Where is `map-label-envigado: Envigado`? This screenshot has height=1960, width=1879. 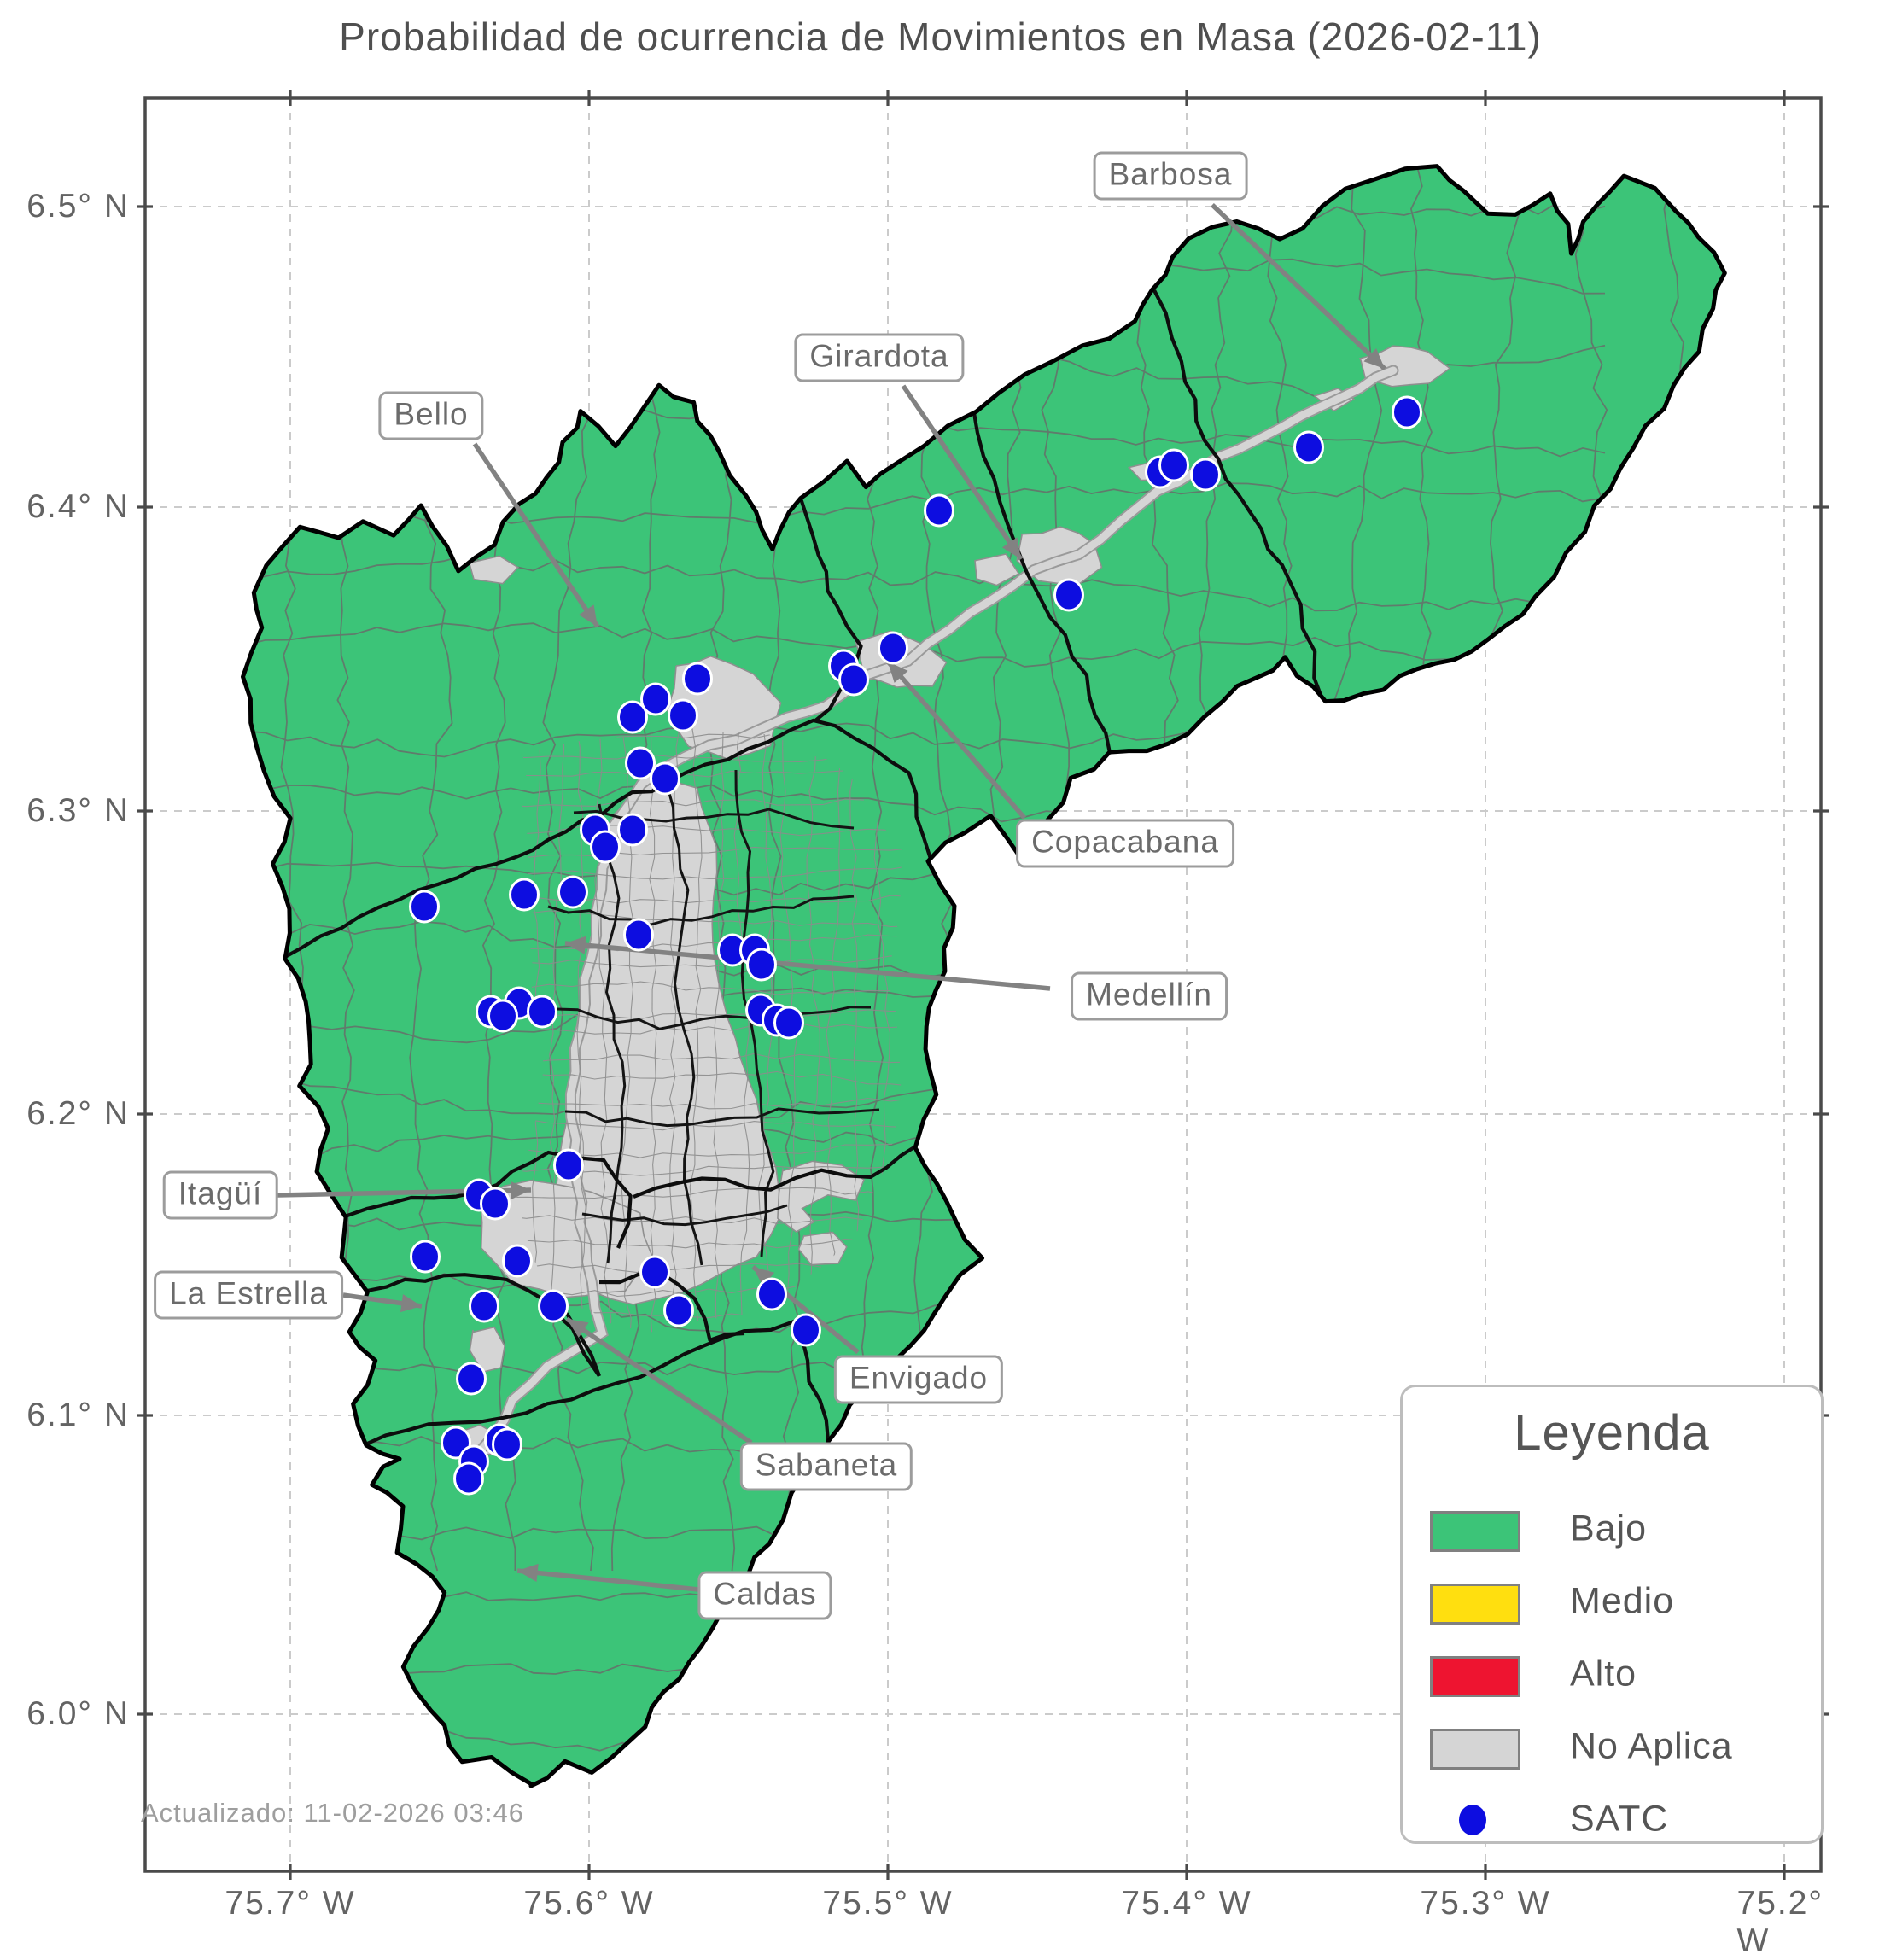
map-label-envigado: Envigado is located at coordinates (918, 1379).